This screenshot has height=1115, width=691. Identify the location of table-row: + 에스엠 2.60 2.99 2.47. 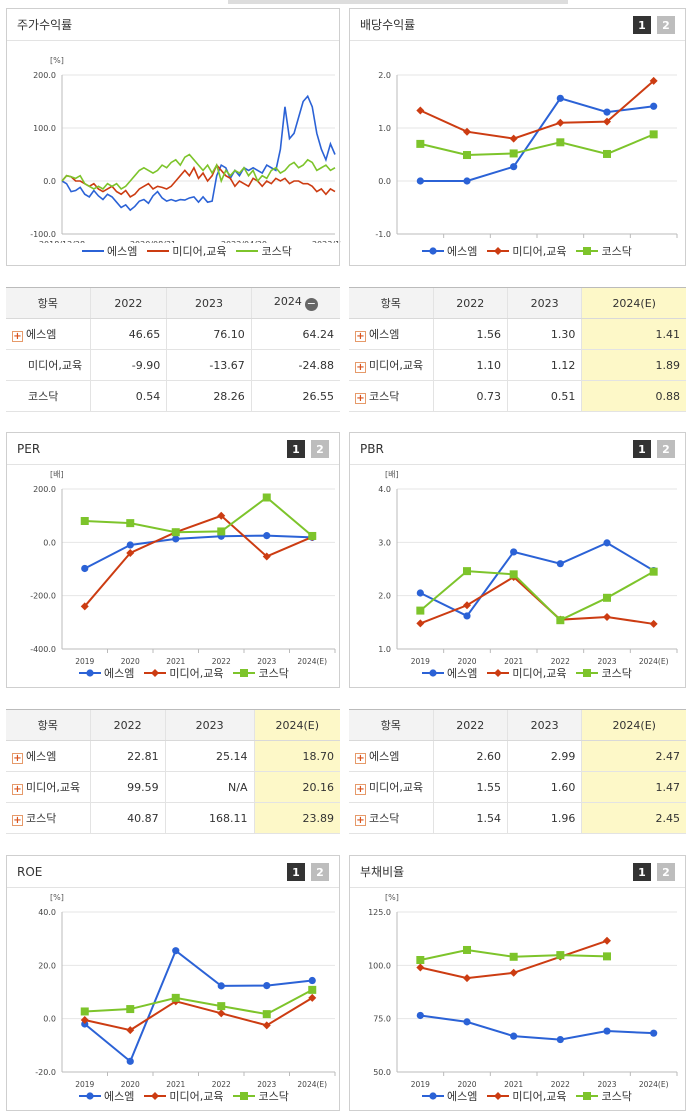
(517, 756).